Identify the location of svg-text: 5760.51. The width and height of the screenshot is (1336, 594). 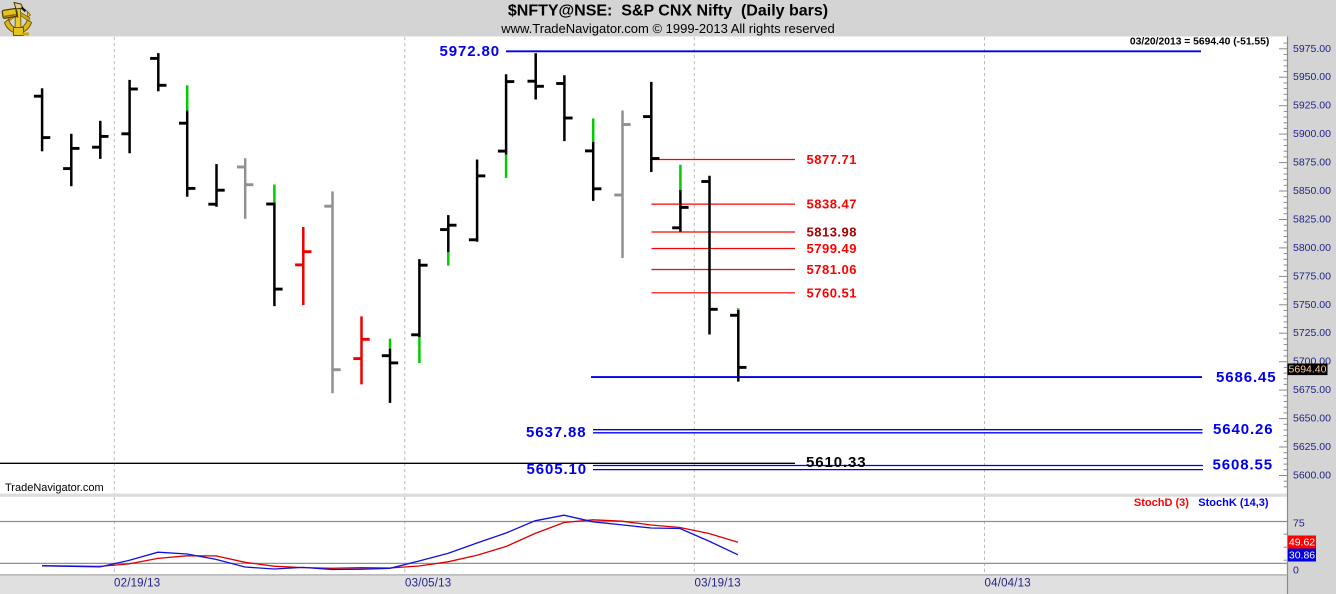
(832, 292).